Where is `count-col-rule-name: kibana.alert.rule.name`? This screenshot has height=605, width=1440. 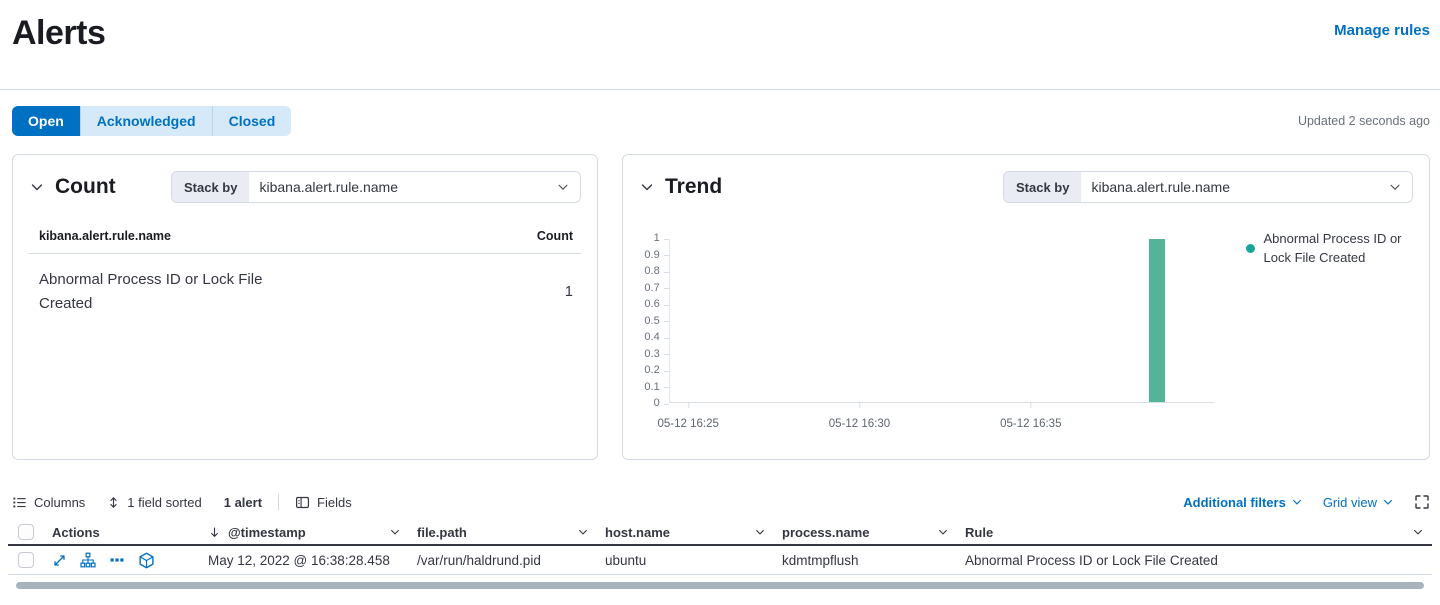
count-col-rule-name: kibana.alert.rule.name is located at coordinates (105, 236).